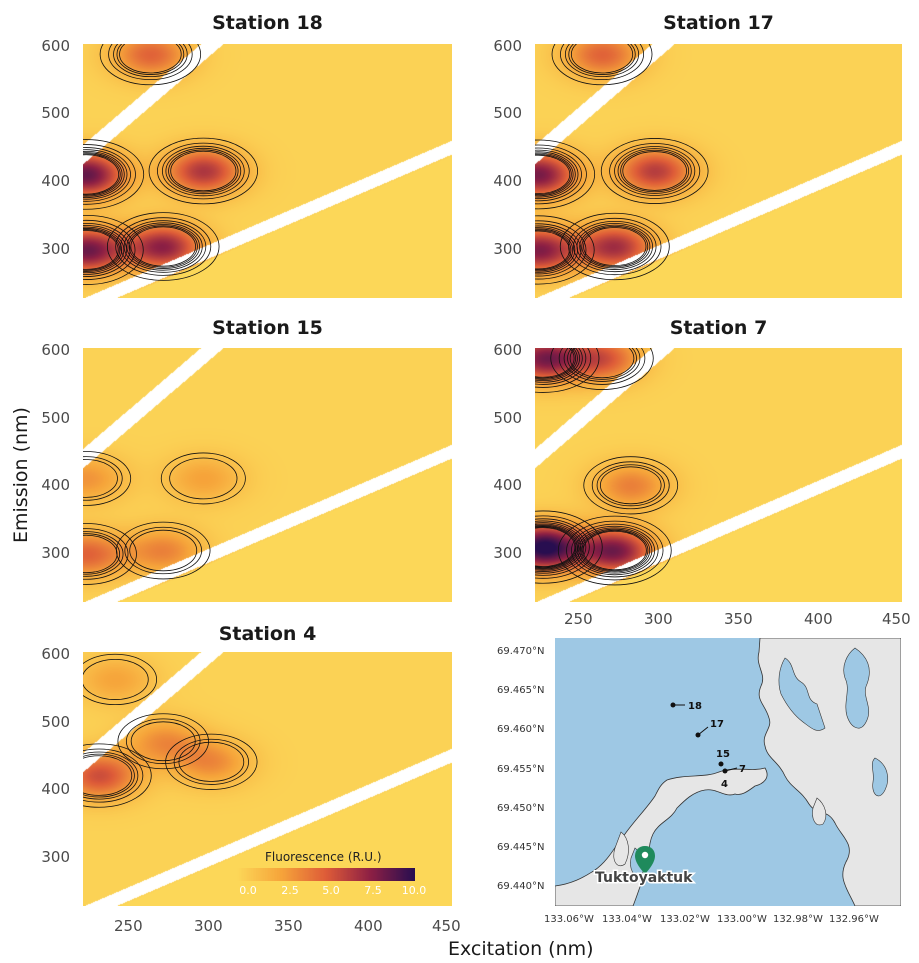  What do you see at coordinates (645, 860) in the screenshot?
I see `location-pin-icon` at bounding box center [645, 860].